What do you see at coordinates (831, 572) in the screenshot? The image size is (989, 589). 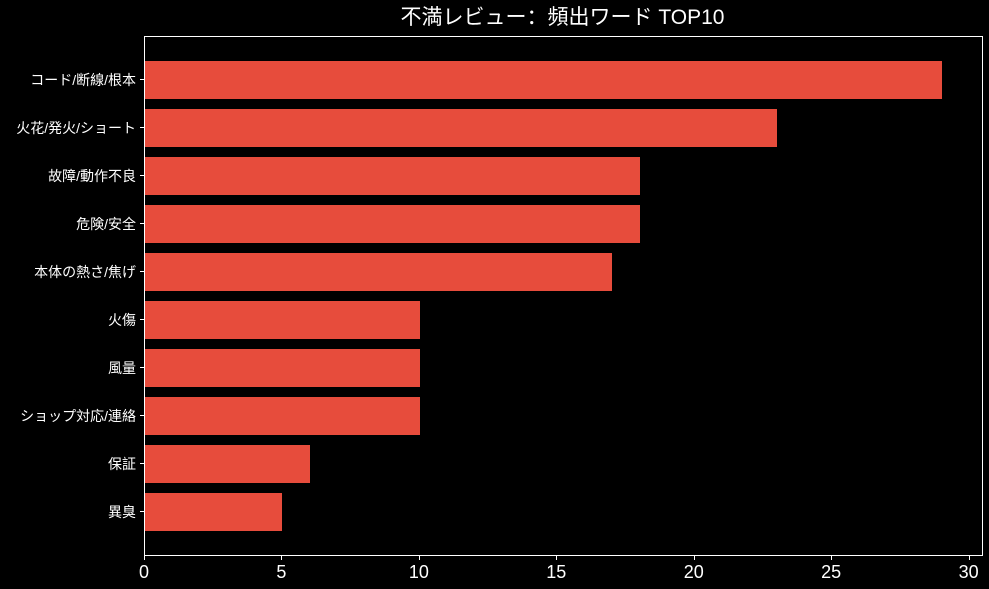 I see `x-tick-label: 25` at bounding box center [831, 572].